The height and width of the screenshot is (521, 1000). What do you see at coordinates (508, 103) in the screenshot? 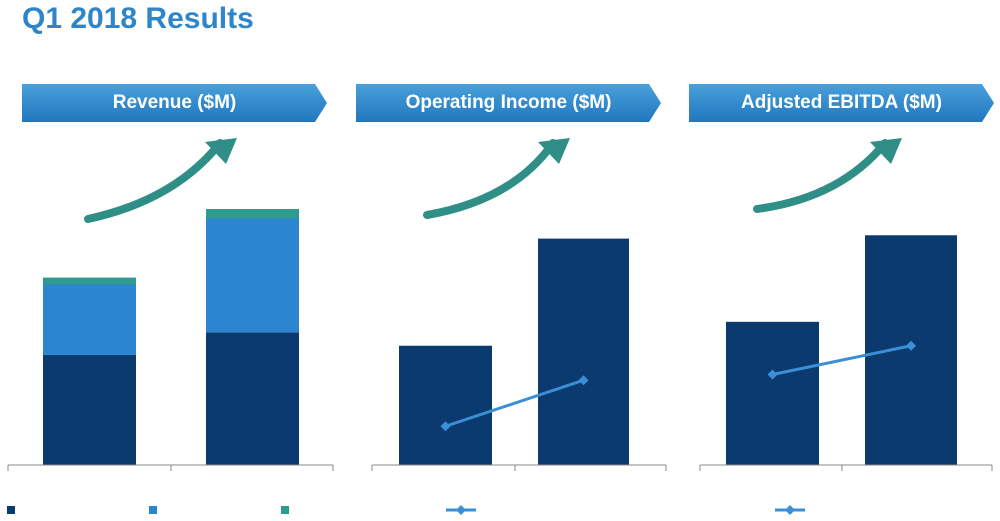
I see `operating-income-banner: Operating Income ($M)` at bounding box center [508, 103].